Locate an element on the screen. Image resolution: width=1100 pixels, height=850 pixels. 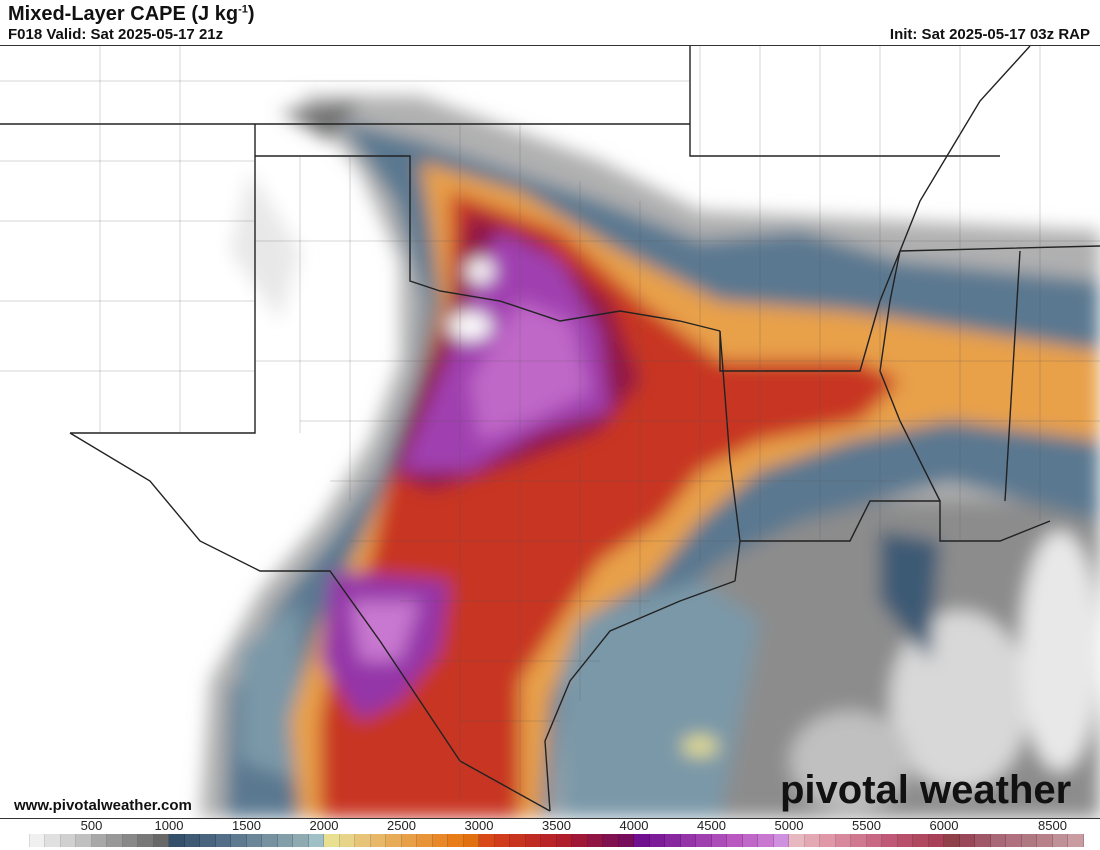
colorbar-tick-label: 3000 is located at coordinates (479, 825).